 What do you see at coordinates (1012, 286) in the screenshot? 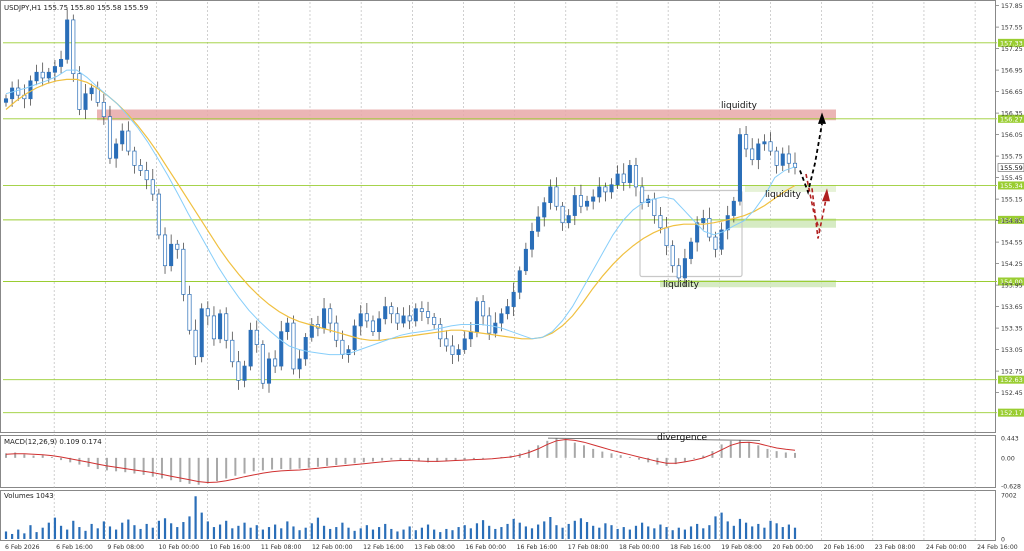
I see `price-tick-label: 153.95` at bounding box center [1012, 286].